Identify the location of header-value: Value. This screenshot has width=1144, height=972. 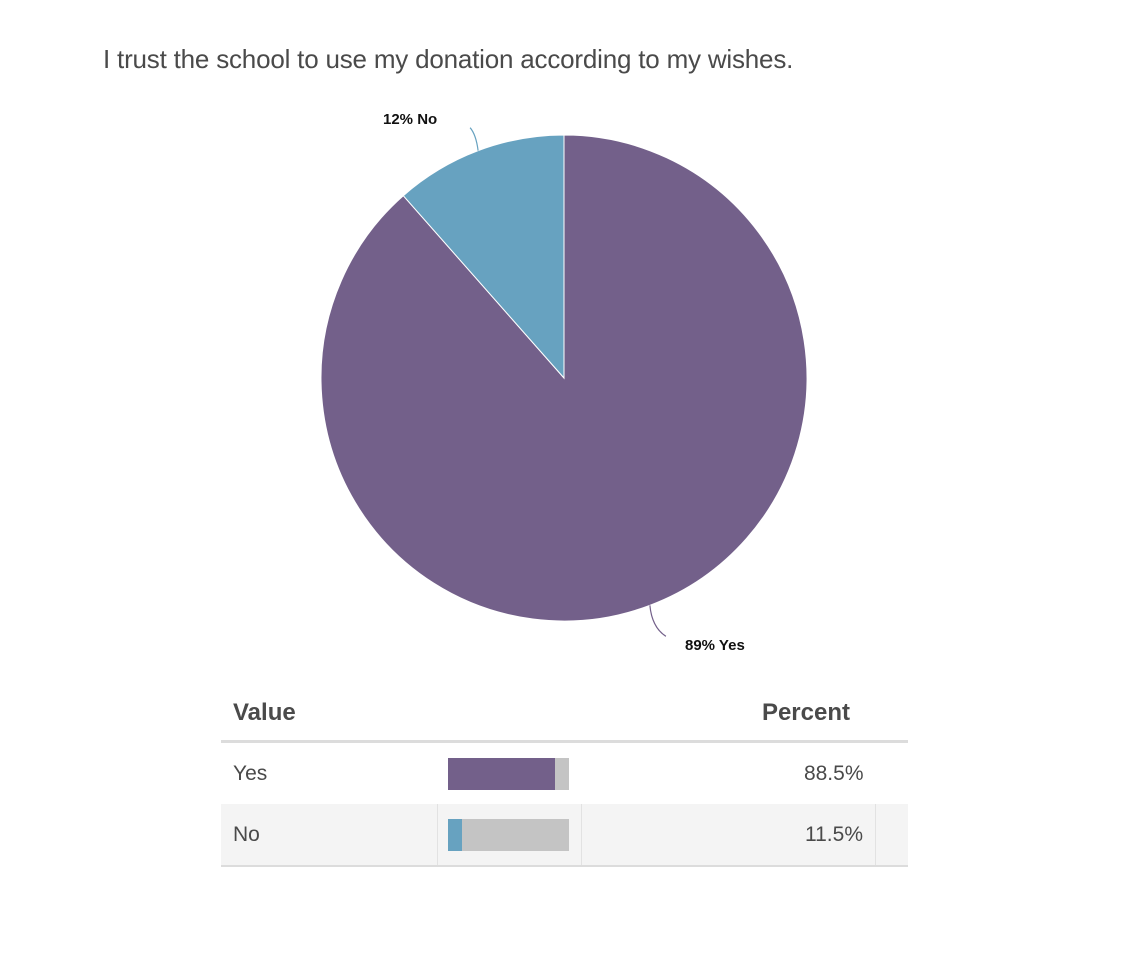
(329, 714).